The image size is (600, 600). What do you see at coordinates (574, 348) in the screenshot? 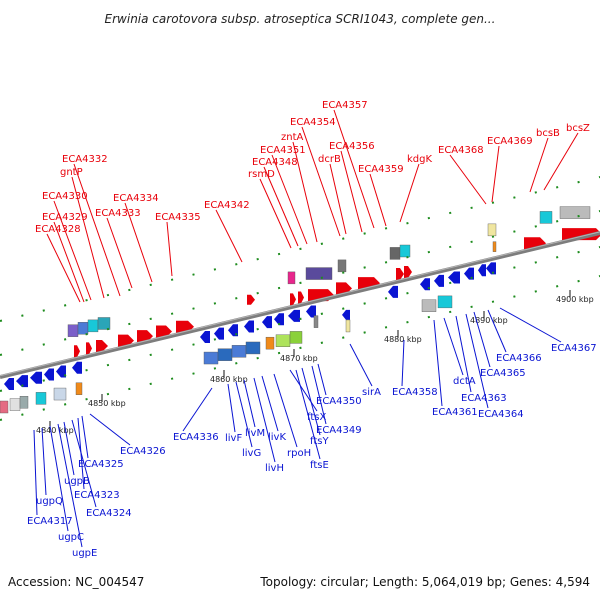
I see `gene-label-eca4367: ECA4367` at bounding box center [574, 348].